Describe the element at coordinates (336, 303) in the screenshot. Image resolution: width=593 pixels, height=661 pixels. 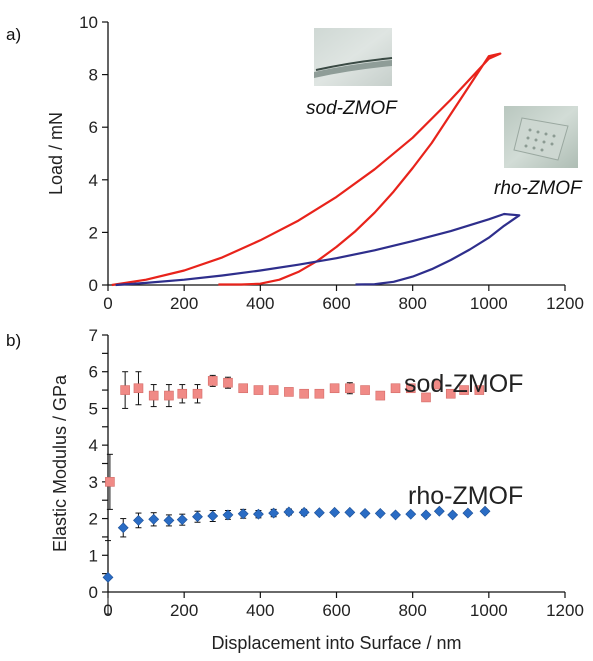
I see `panel-a-x-tick-label: 600` at that location.